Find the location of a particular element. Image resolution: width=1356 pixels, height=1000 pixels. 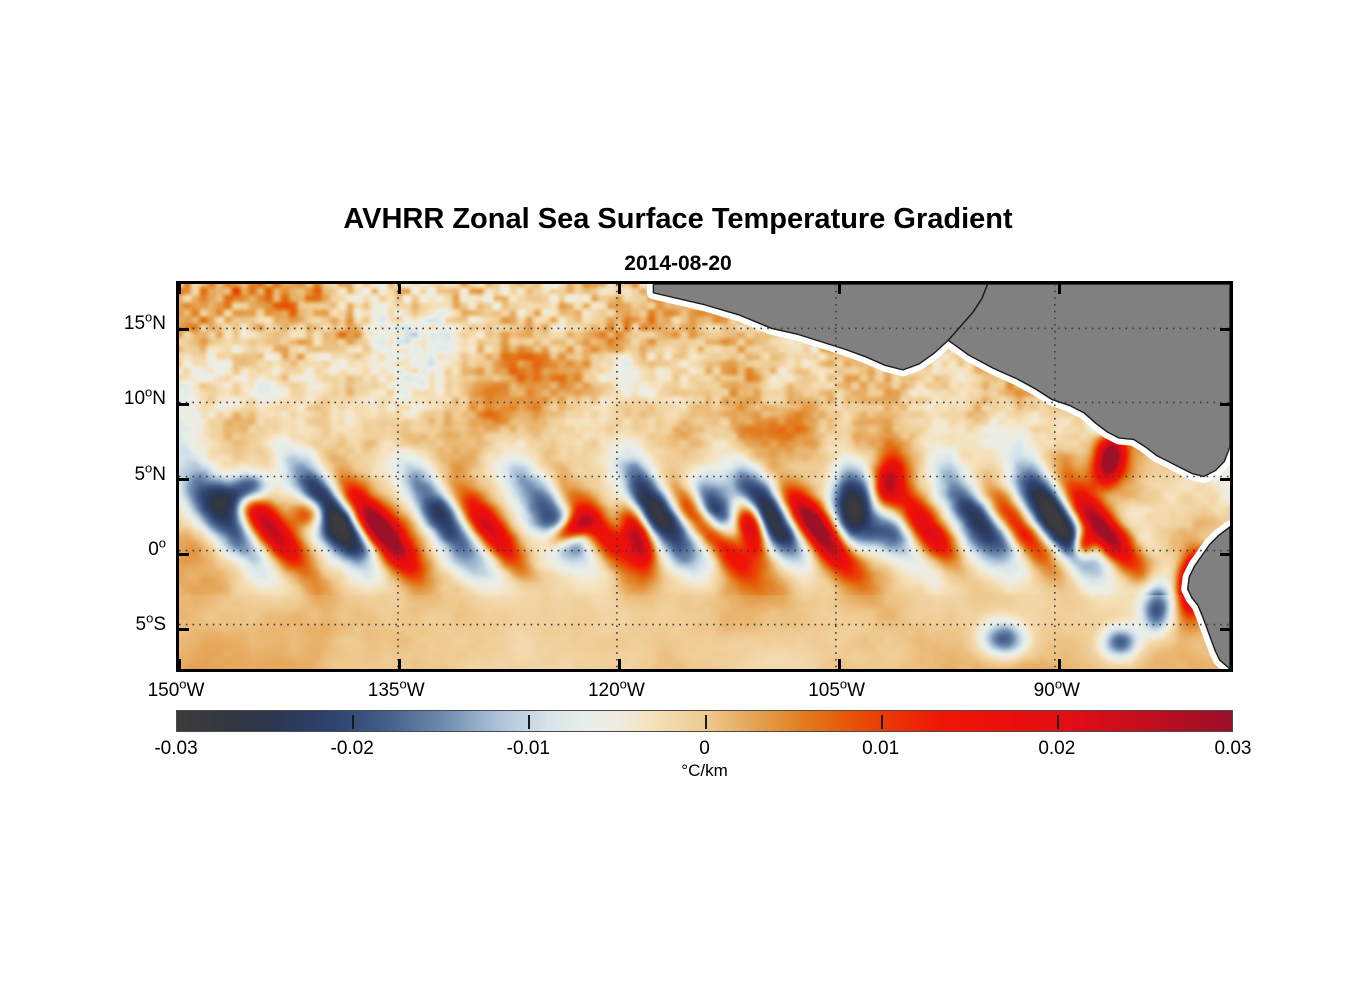

chart-subtitle: 2014-08-20 is located at coordinates (678, 263).